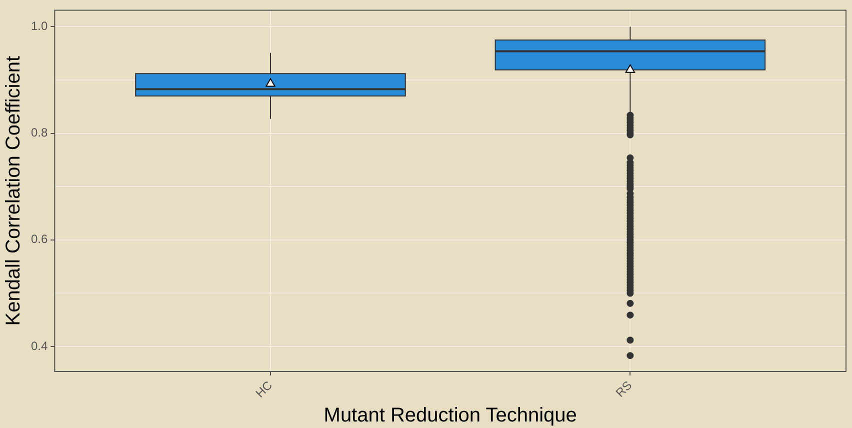  Describe the element at coordinates (39, 345) in the screenshot. I see `y-tick-label: 0.4` at that location.